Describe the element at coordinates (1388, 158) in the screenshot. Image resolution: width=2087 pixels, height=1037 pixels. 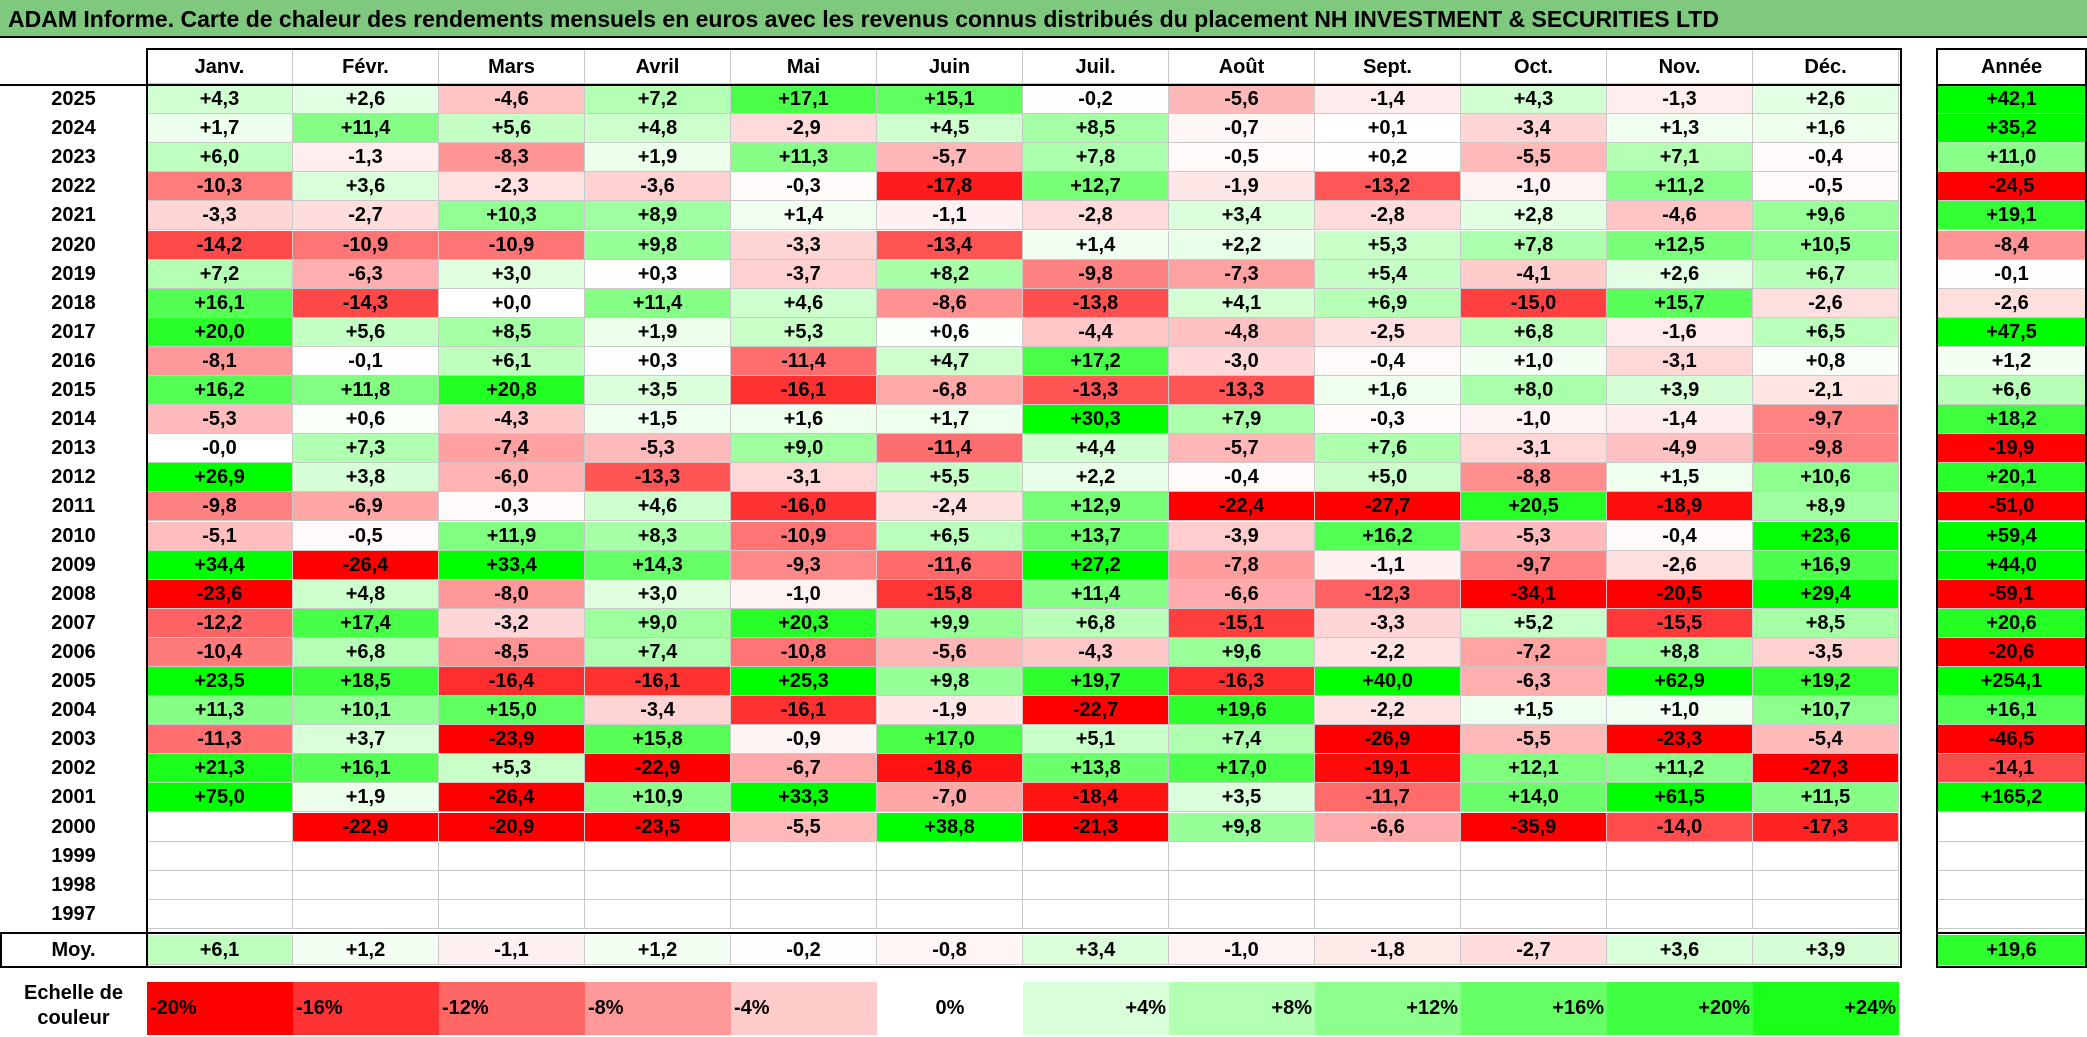
I see `heatmap-cell: +0,2` at that location.